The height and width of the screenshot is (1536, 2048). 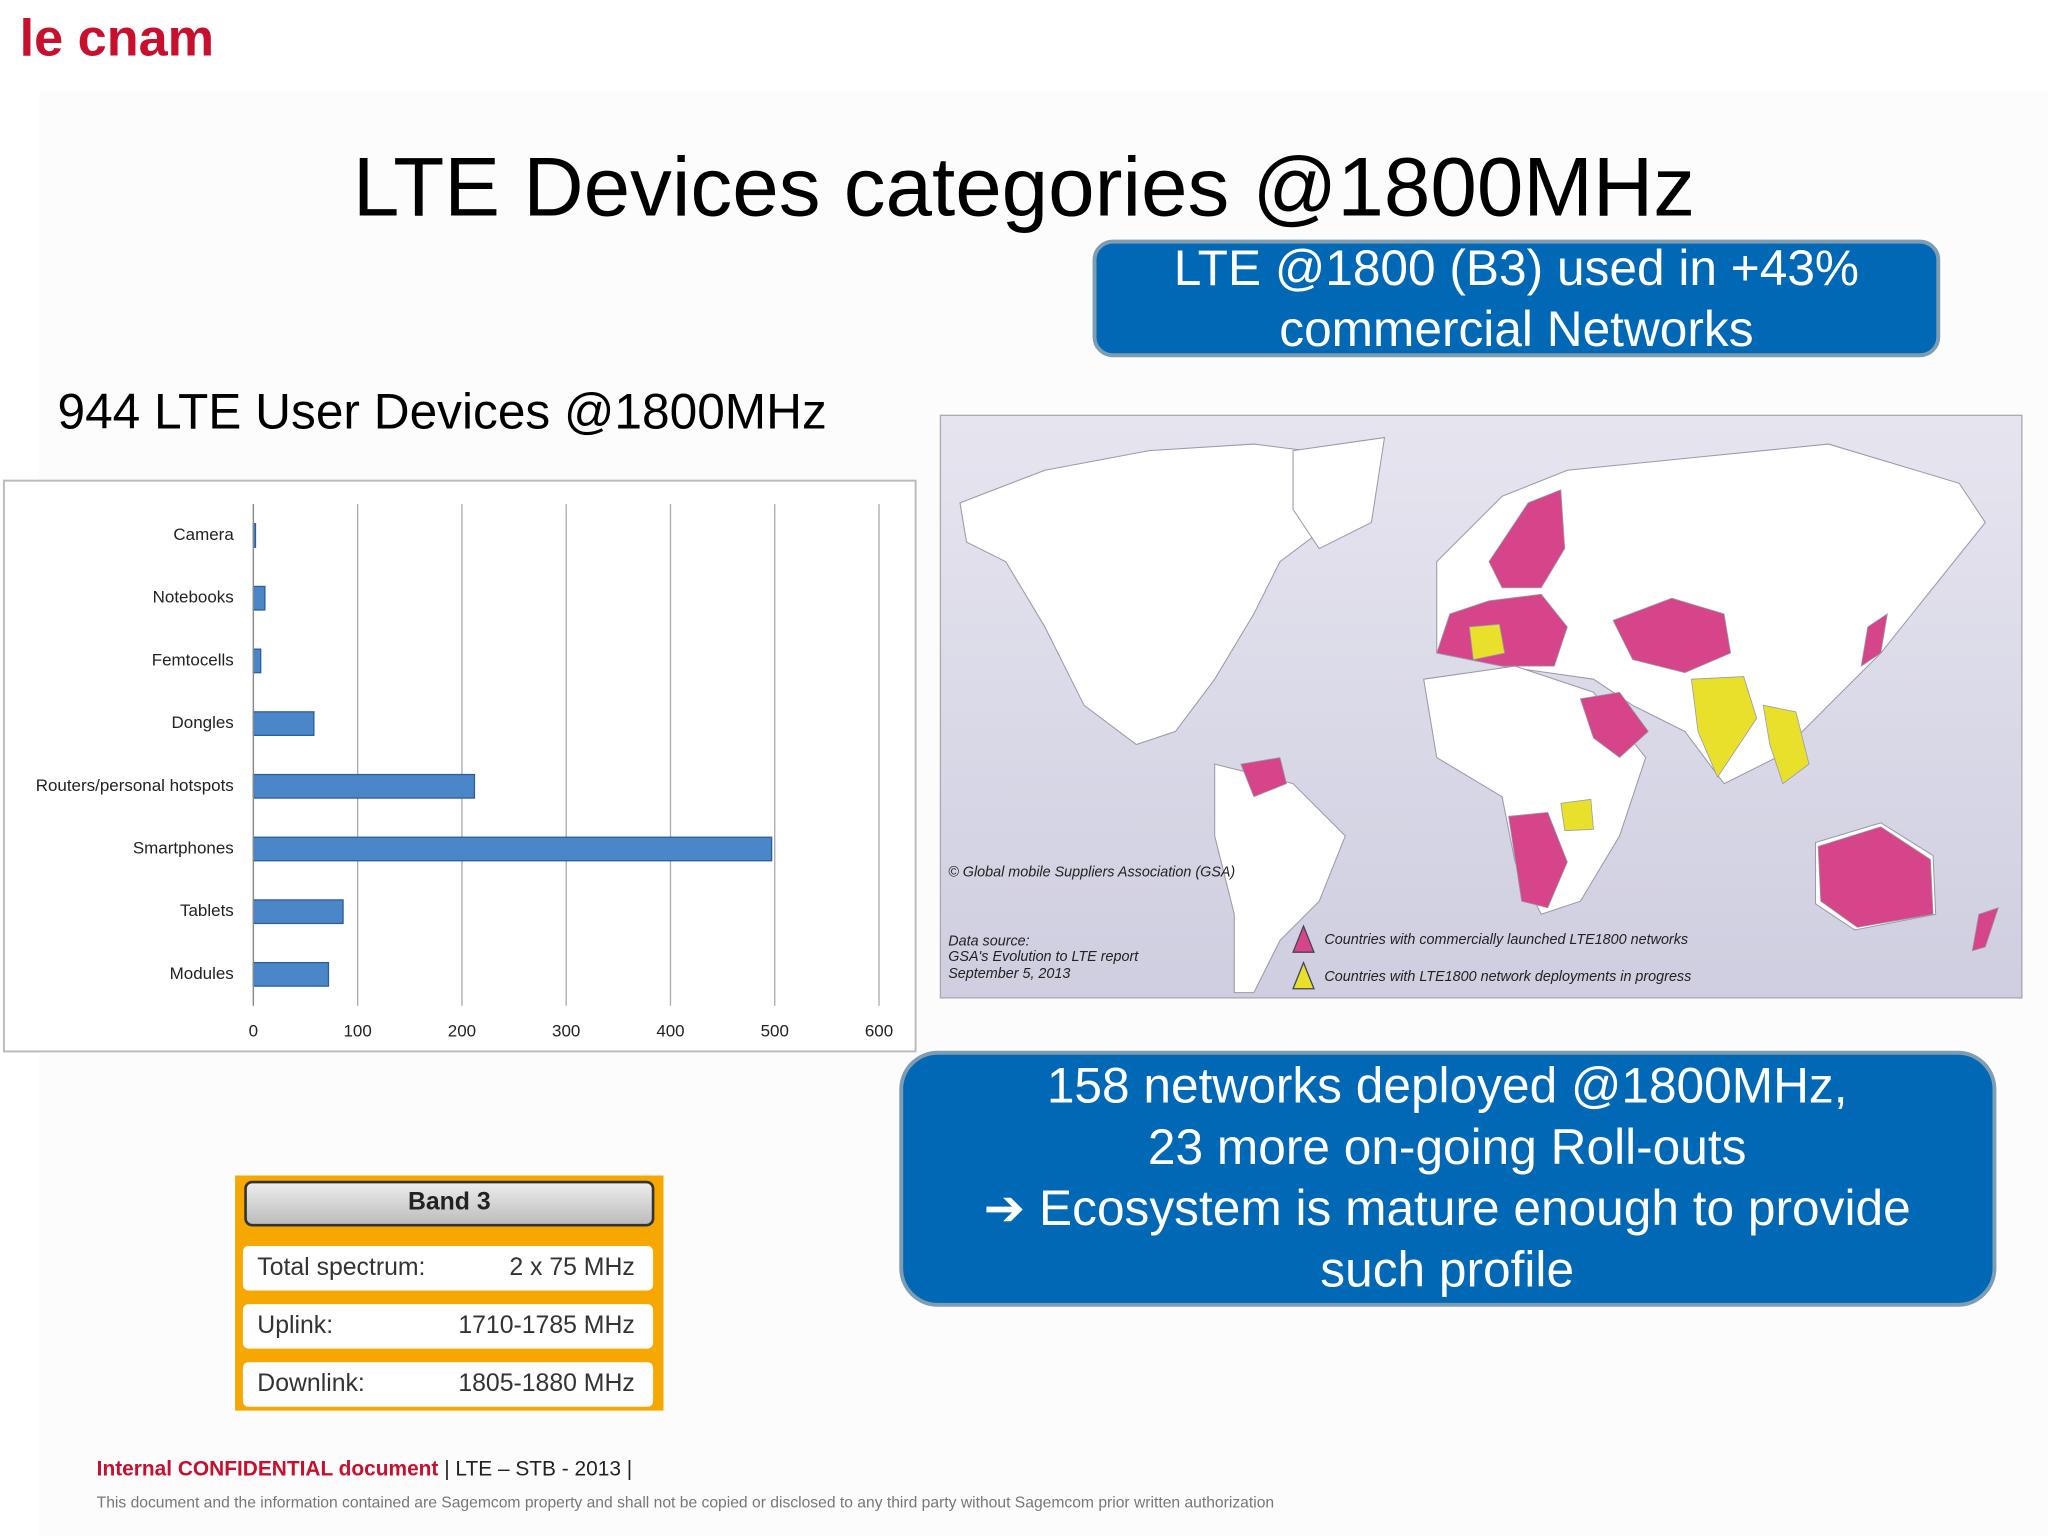 What do you see at coordinates (1516, 329) in the screenshot?
I see `callout-top-line: commercial Networks` at bounding box center [1516, 329].